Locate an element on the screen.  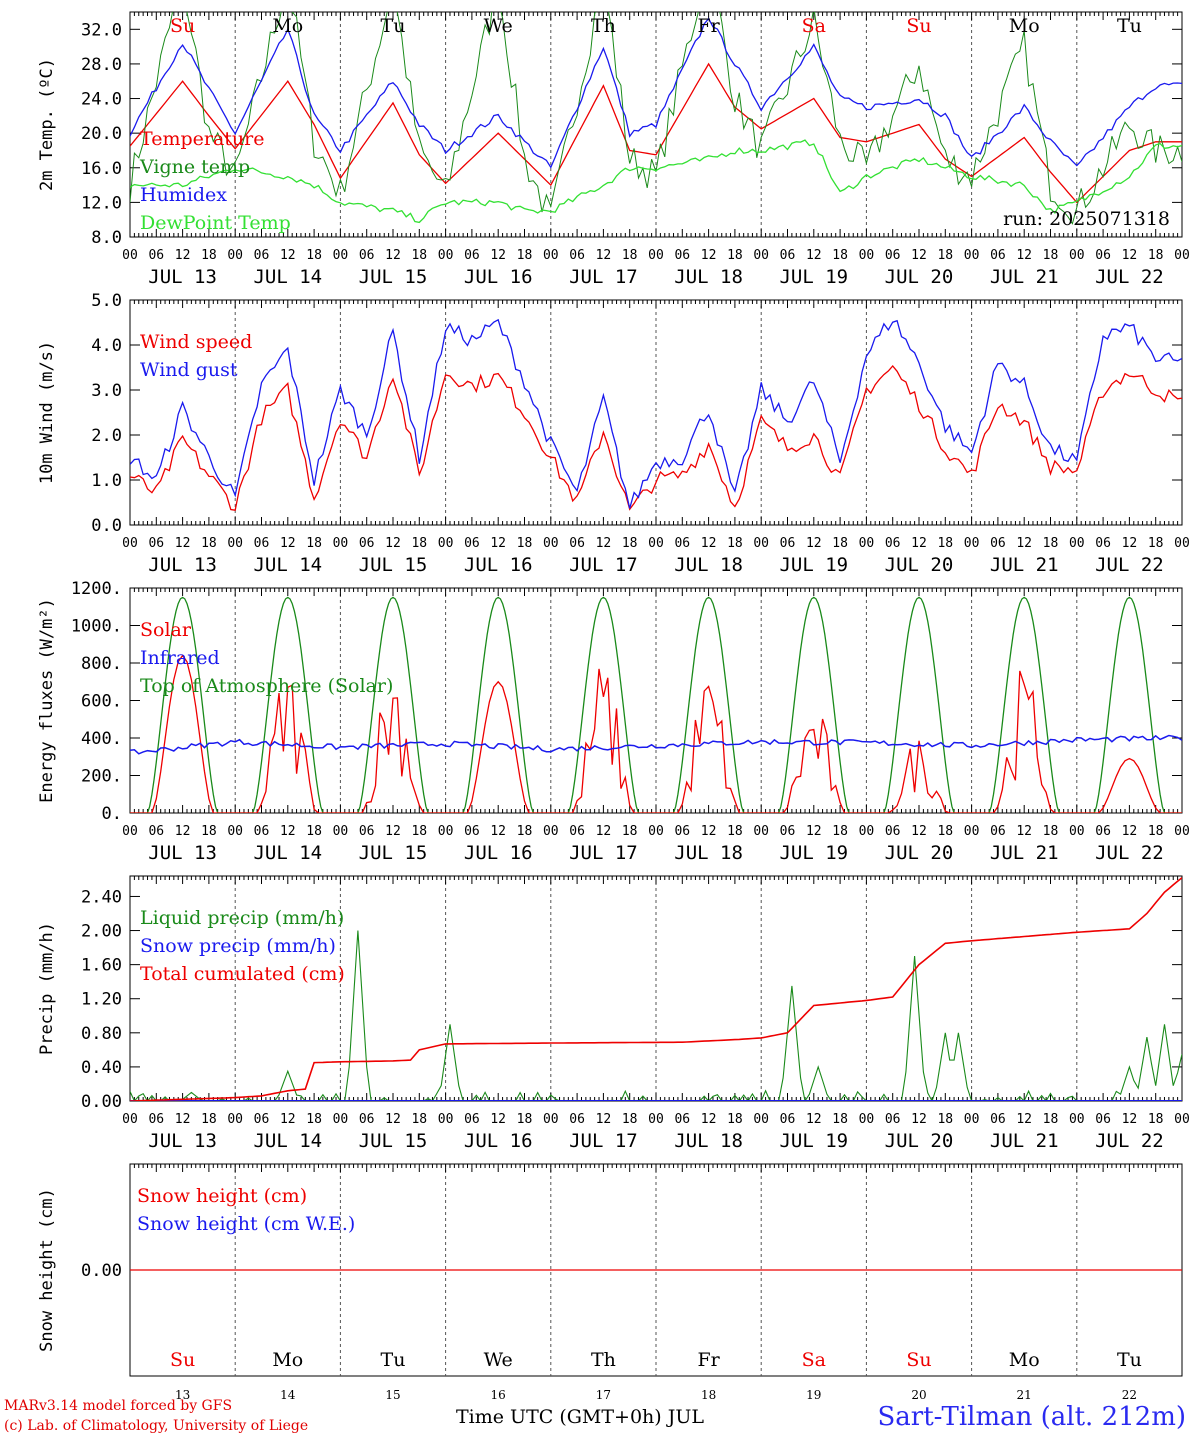
y-tick-label: 1200. is located at coordinates (96, 589).